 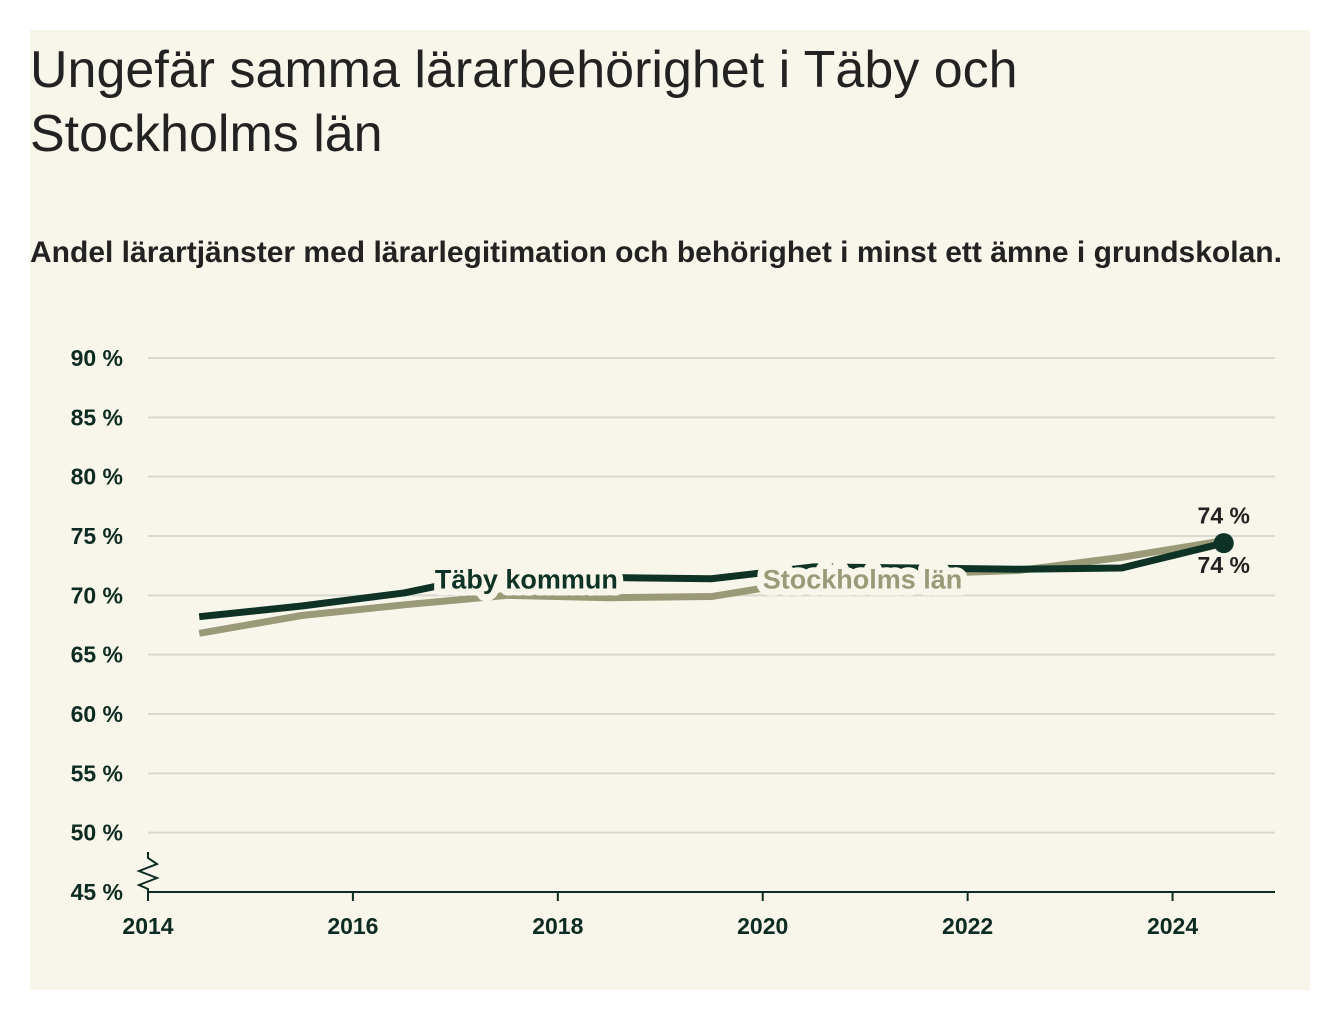 What do you see at coordinates (97, 714) in the screenshot?
I see `y-tick-label: 60 %` at bounding box center [97, 714].